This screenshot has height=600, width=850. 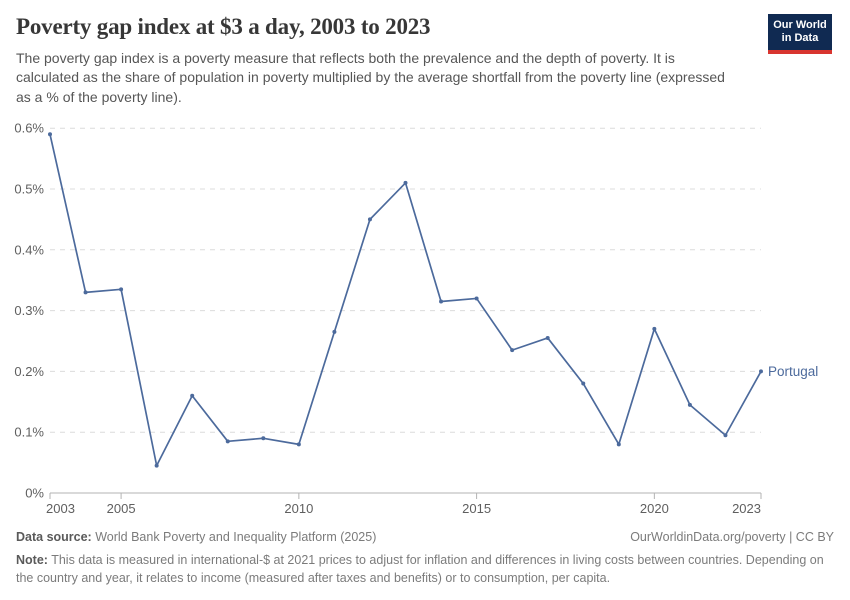 I want to click on y-axis-label-0.5%: 0.5%, so click(x=29, y=189).